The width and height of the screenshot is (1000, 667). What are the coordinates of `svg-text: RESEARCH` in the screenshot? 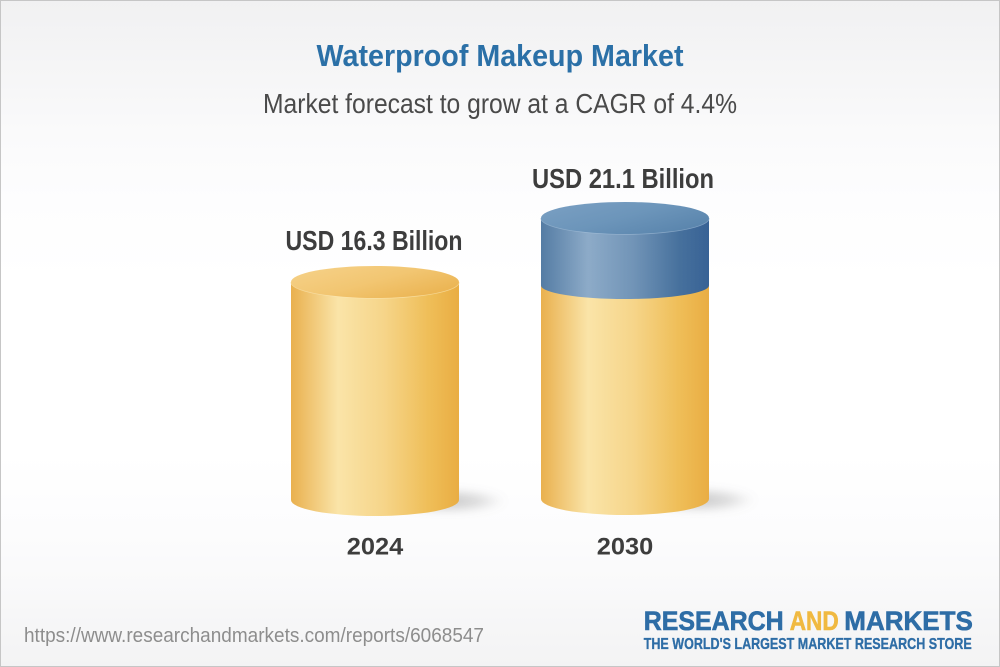 It's located at (714, 621).